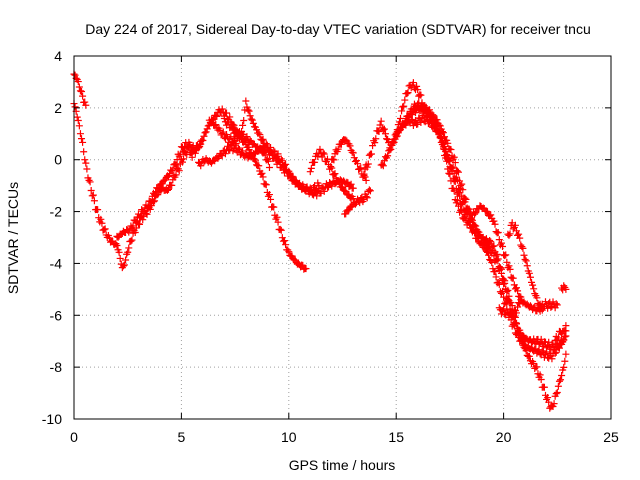 The image size is (640, 480). What do you see at coordinates (182, 437) in the screenshot?
I see `x-tick-label: 5` at bounding box center [182, 437].